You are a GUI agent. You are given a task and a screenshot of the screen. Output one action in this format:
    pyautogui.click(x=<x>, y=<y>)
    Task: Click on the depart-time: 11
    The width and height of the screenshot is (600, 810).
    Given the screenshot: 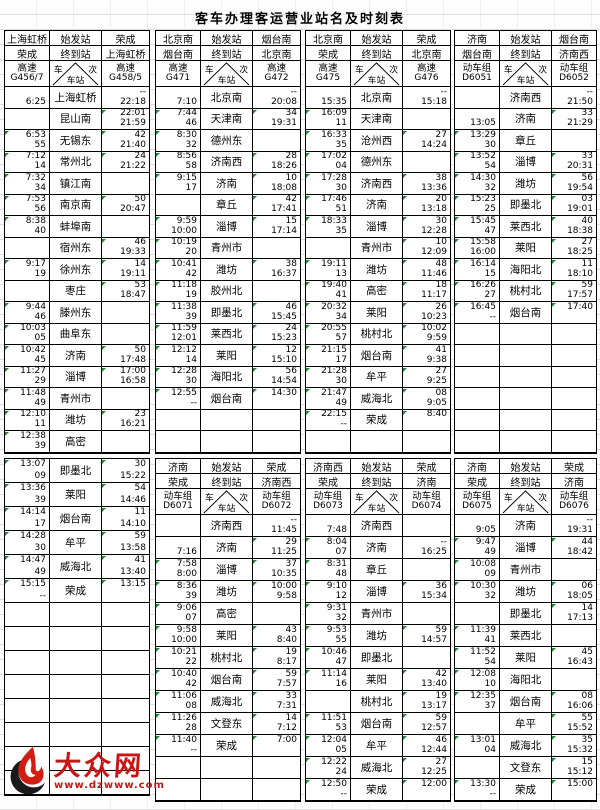 What is the action you would take?
    pyautogui.click(x=341, y=123)
    